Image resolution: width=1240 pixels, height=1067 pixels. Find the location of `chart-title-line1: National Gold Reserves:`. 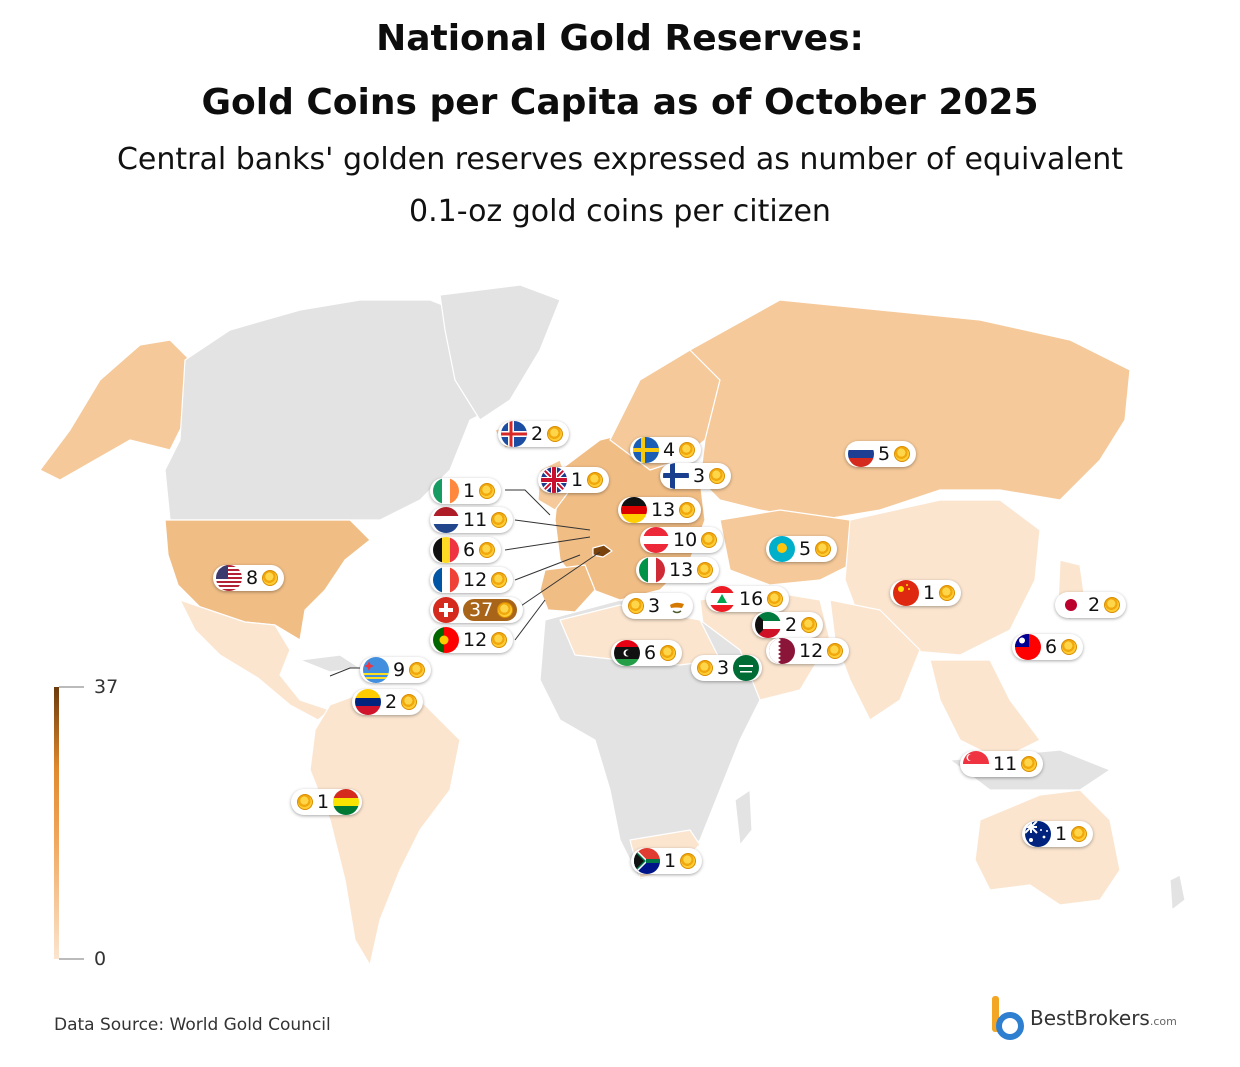

chart-title-line1: National Gold Reserves: is located at coordinates (620, 38).